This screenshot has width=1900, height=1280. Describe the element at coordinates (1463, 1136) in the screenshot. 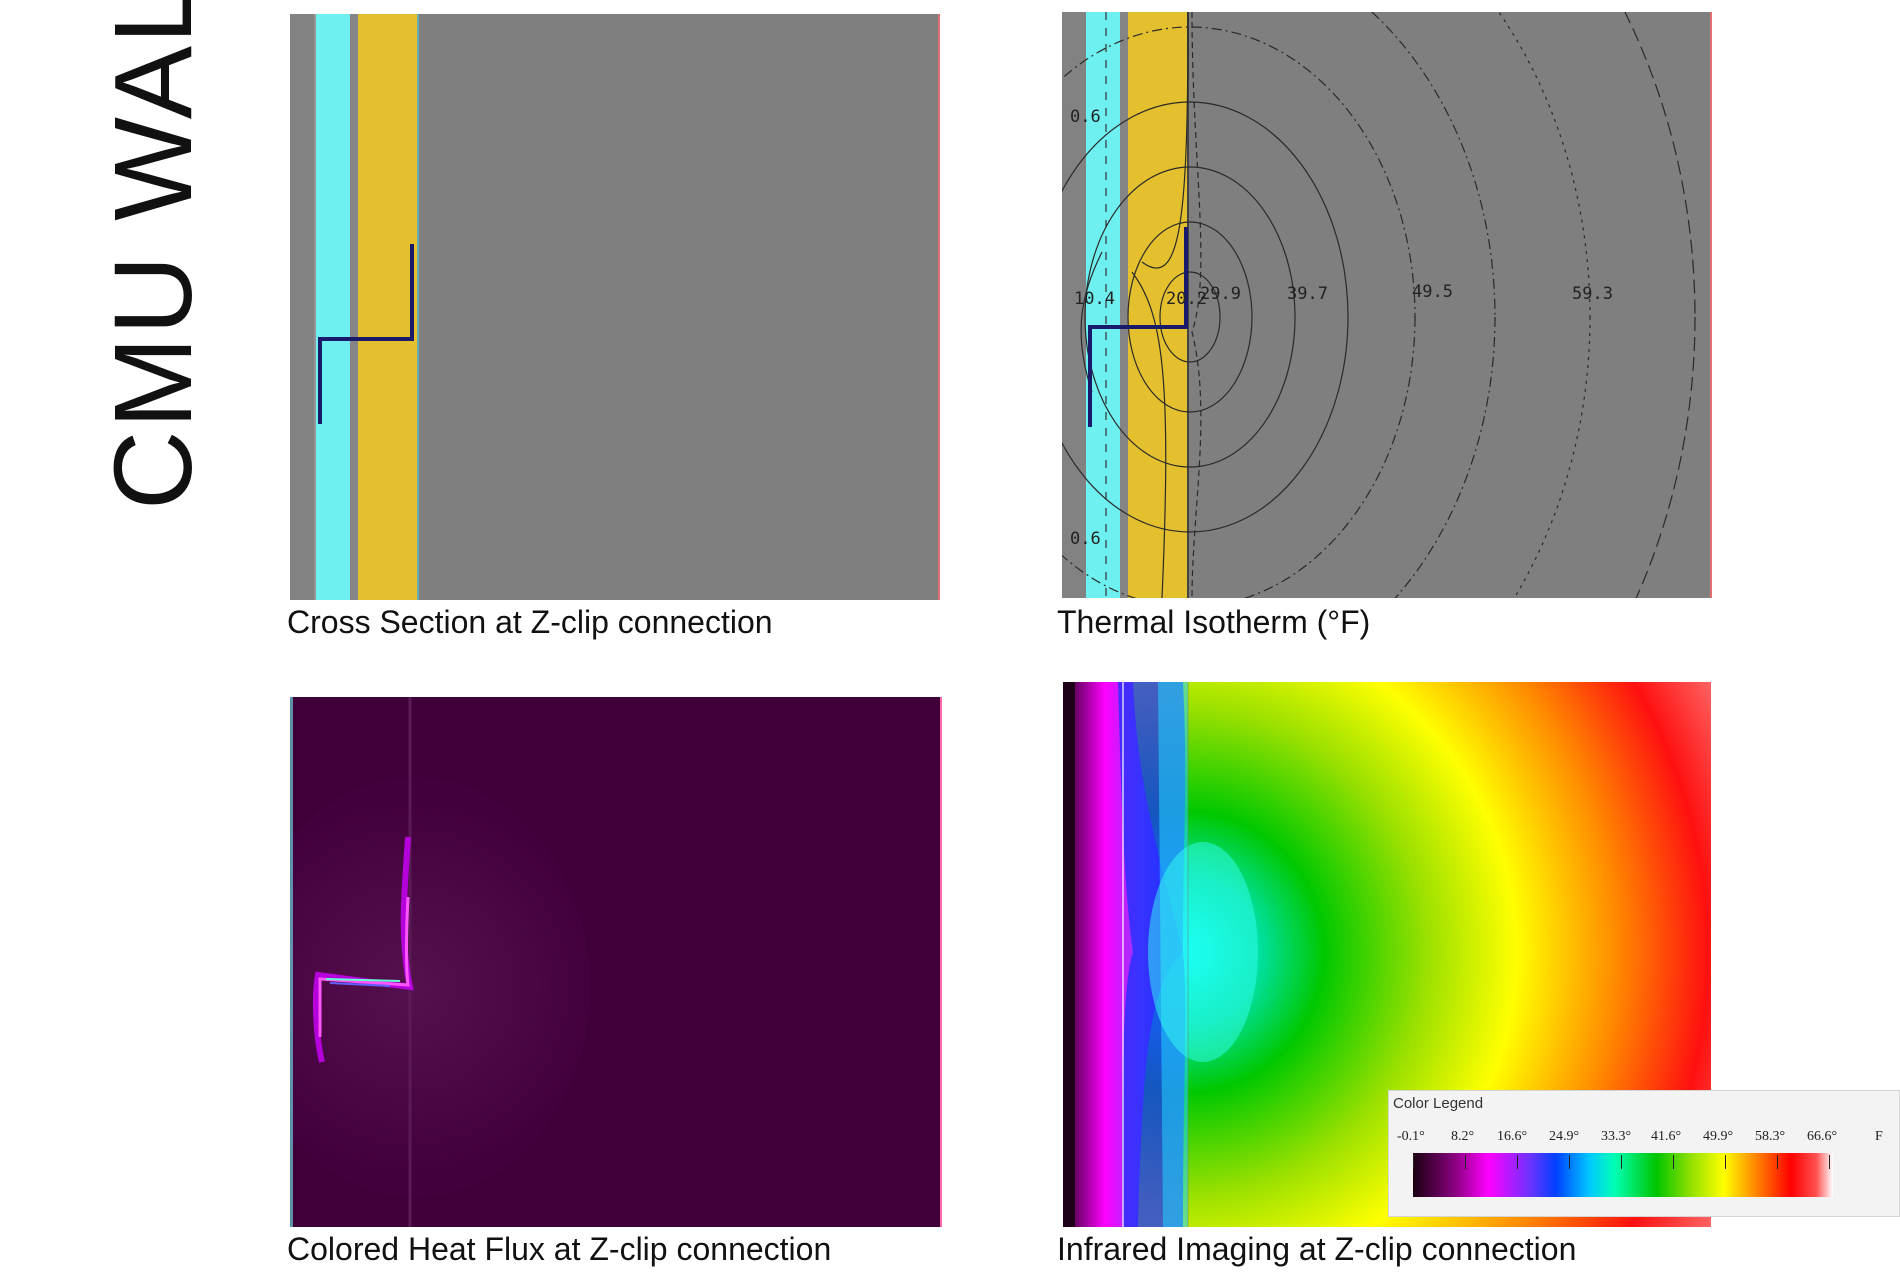

I see `legend-tick-label: 8.2°` at that location.